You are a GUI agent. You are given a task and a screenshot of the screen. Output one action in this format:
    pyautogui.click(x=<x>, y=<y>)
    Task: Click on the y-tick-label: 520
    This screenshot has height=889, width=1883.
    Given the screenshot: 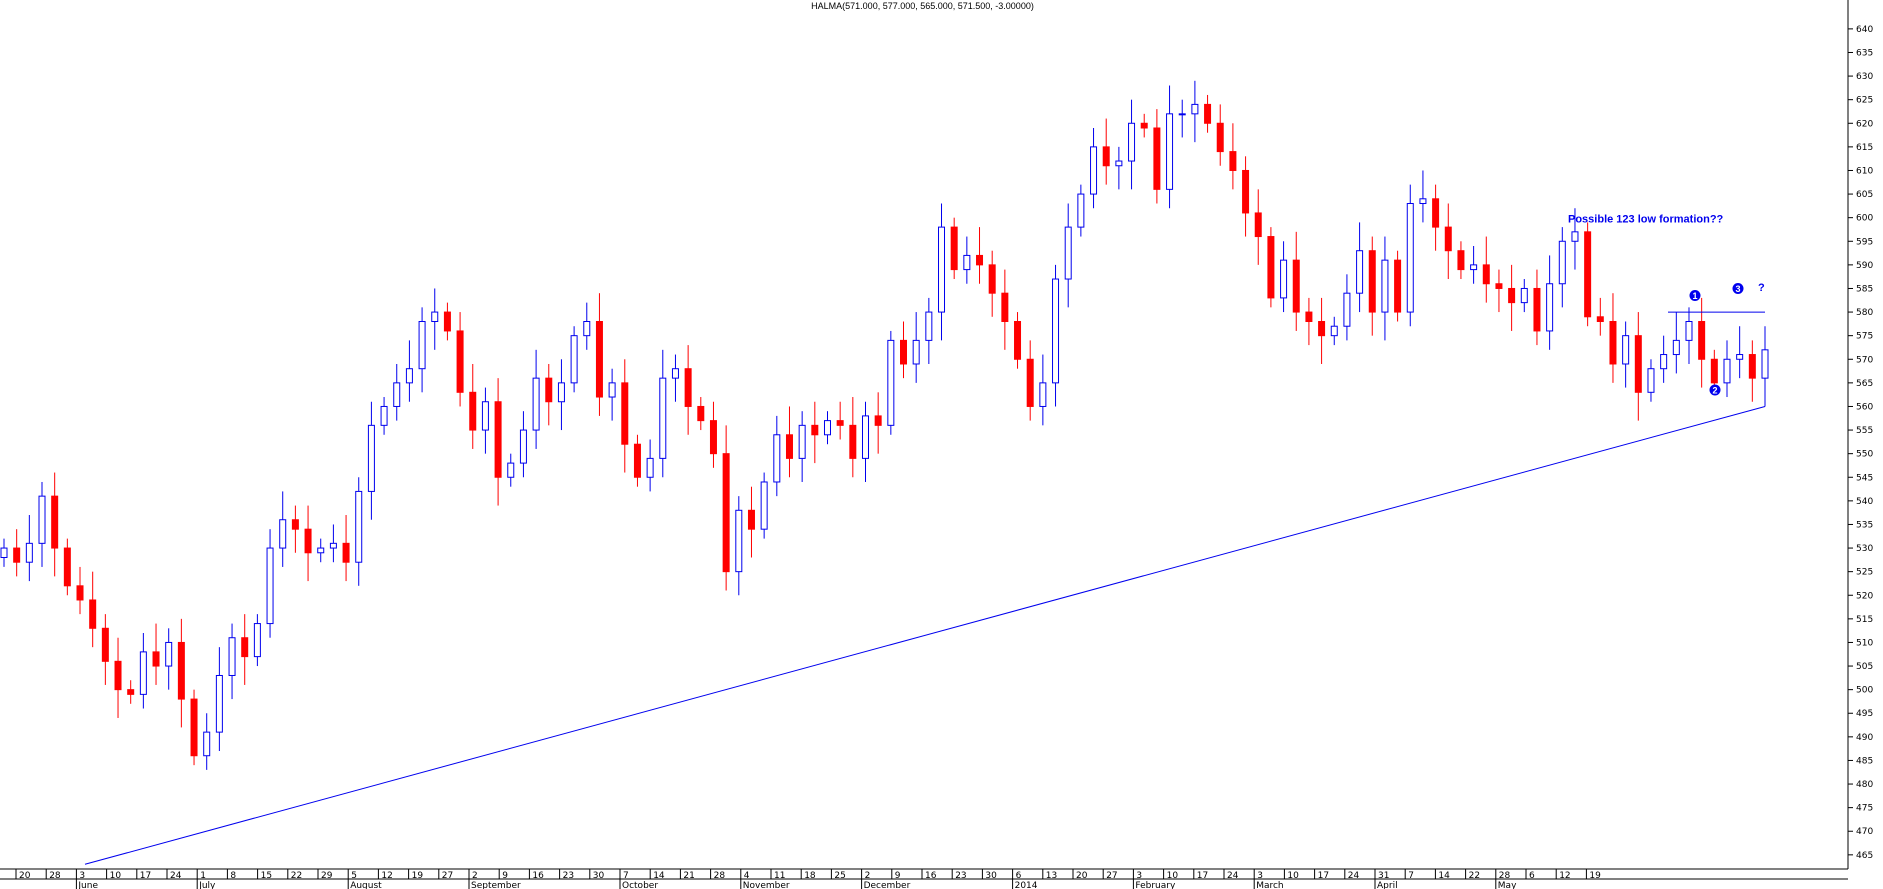 What is the action you would take?
    pyautogui.click(x=1864, y=596)
    